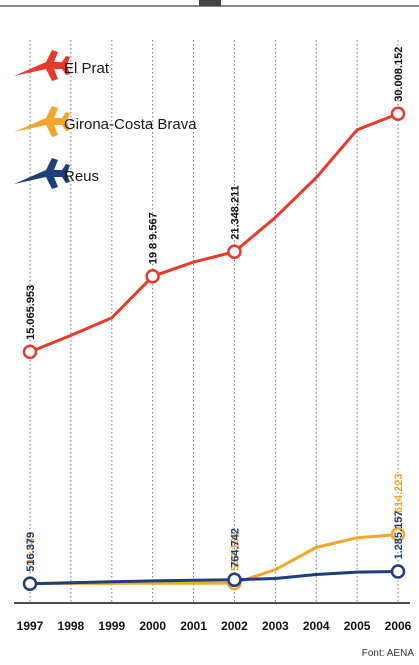  What do you see at coordinates (357, 626) in the screenshot?
I see `x-tick-2005: 2005` at bounding box center [357, 626].